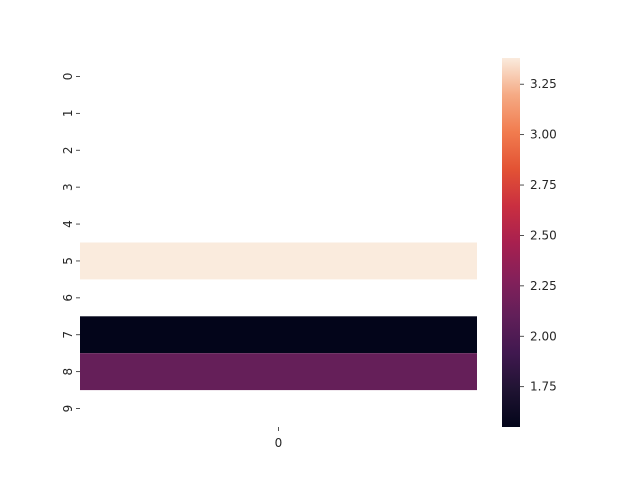 The image size is (640, 484). I want to click on y-tick-label: 0, so click(68, 77).